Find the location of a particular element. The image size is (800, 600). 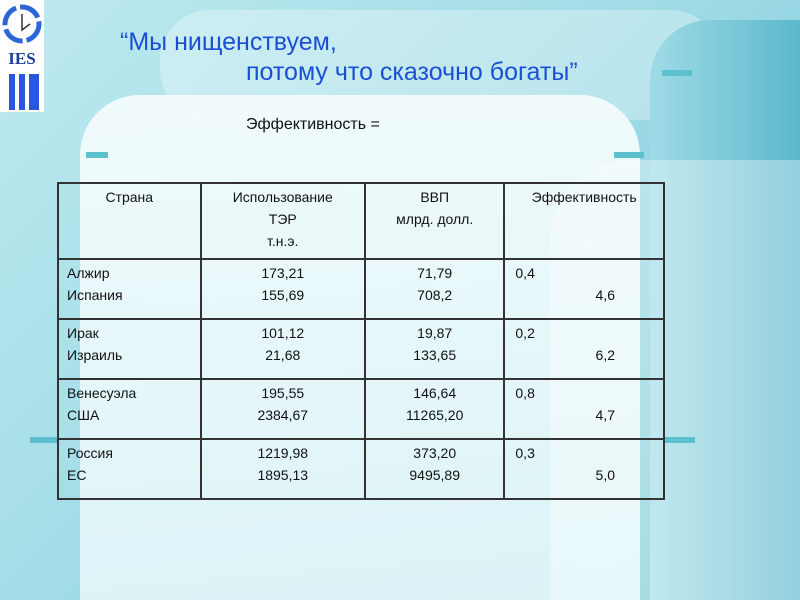

cell-value: 195,55 is located at coordinates (283, 393).